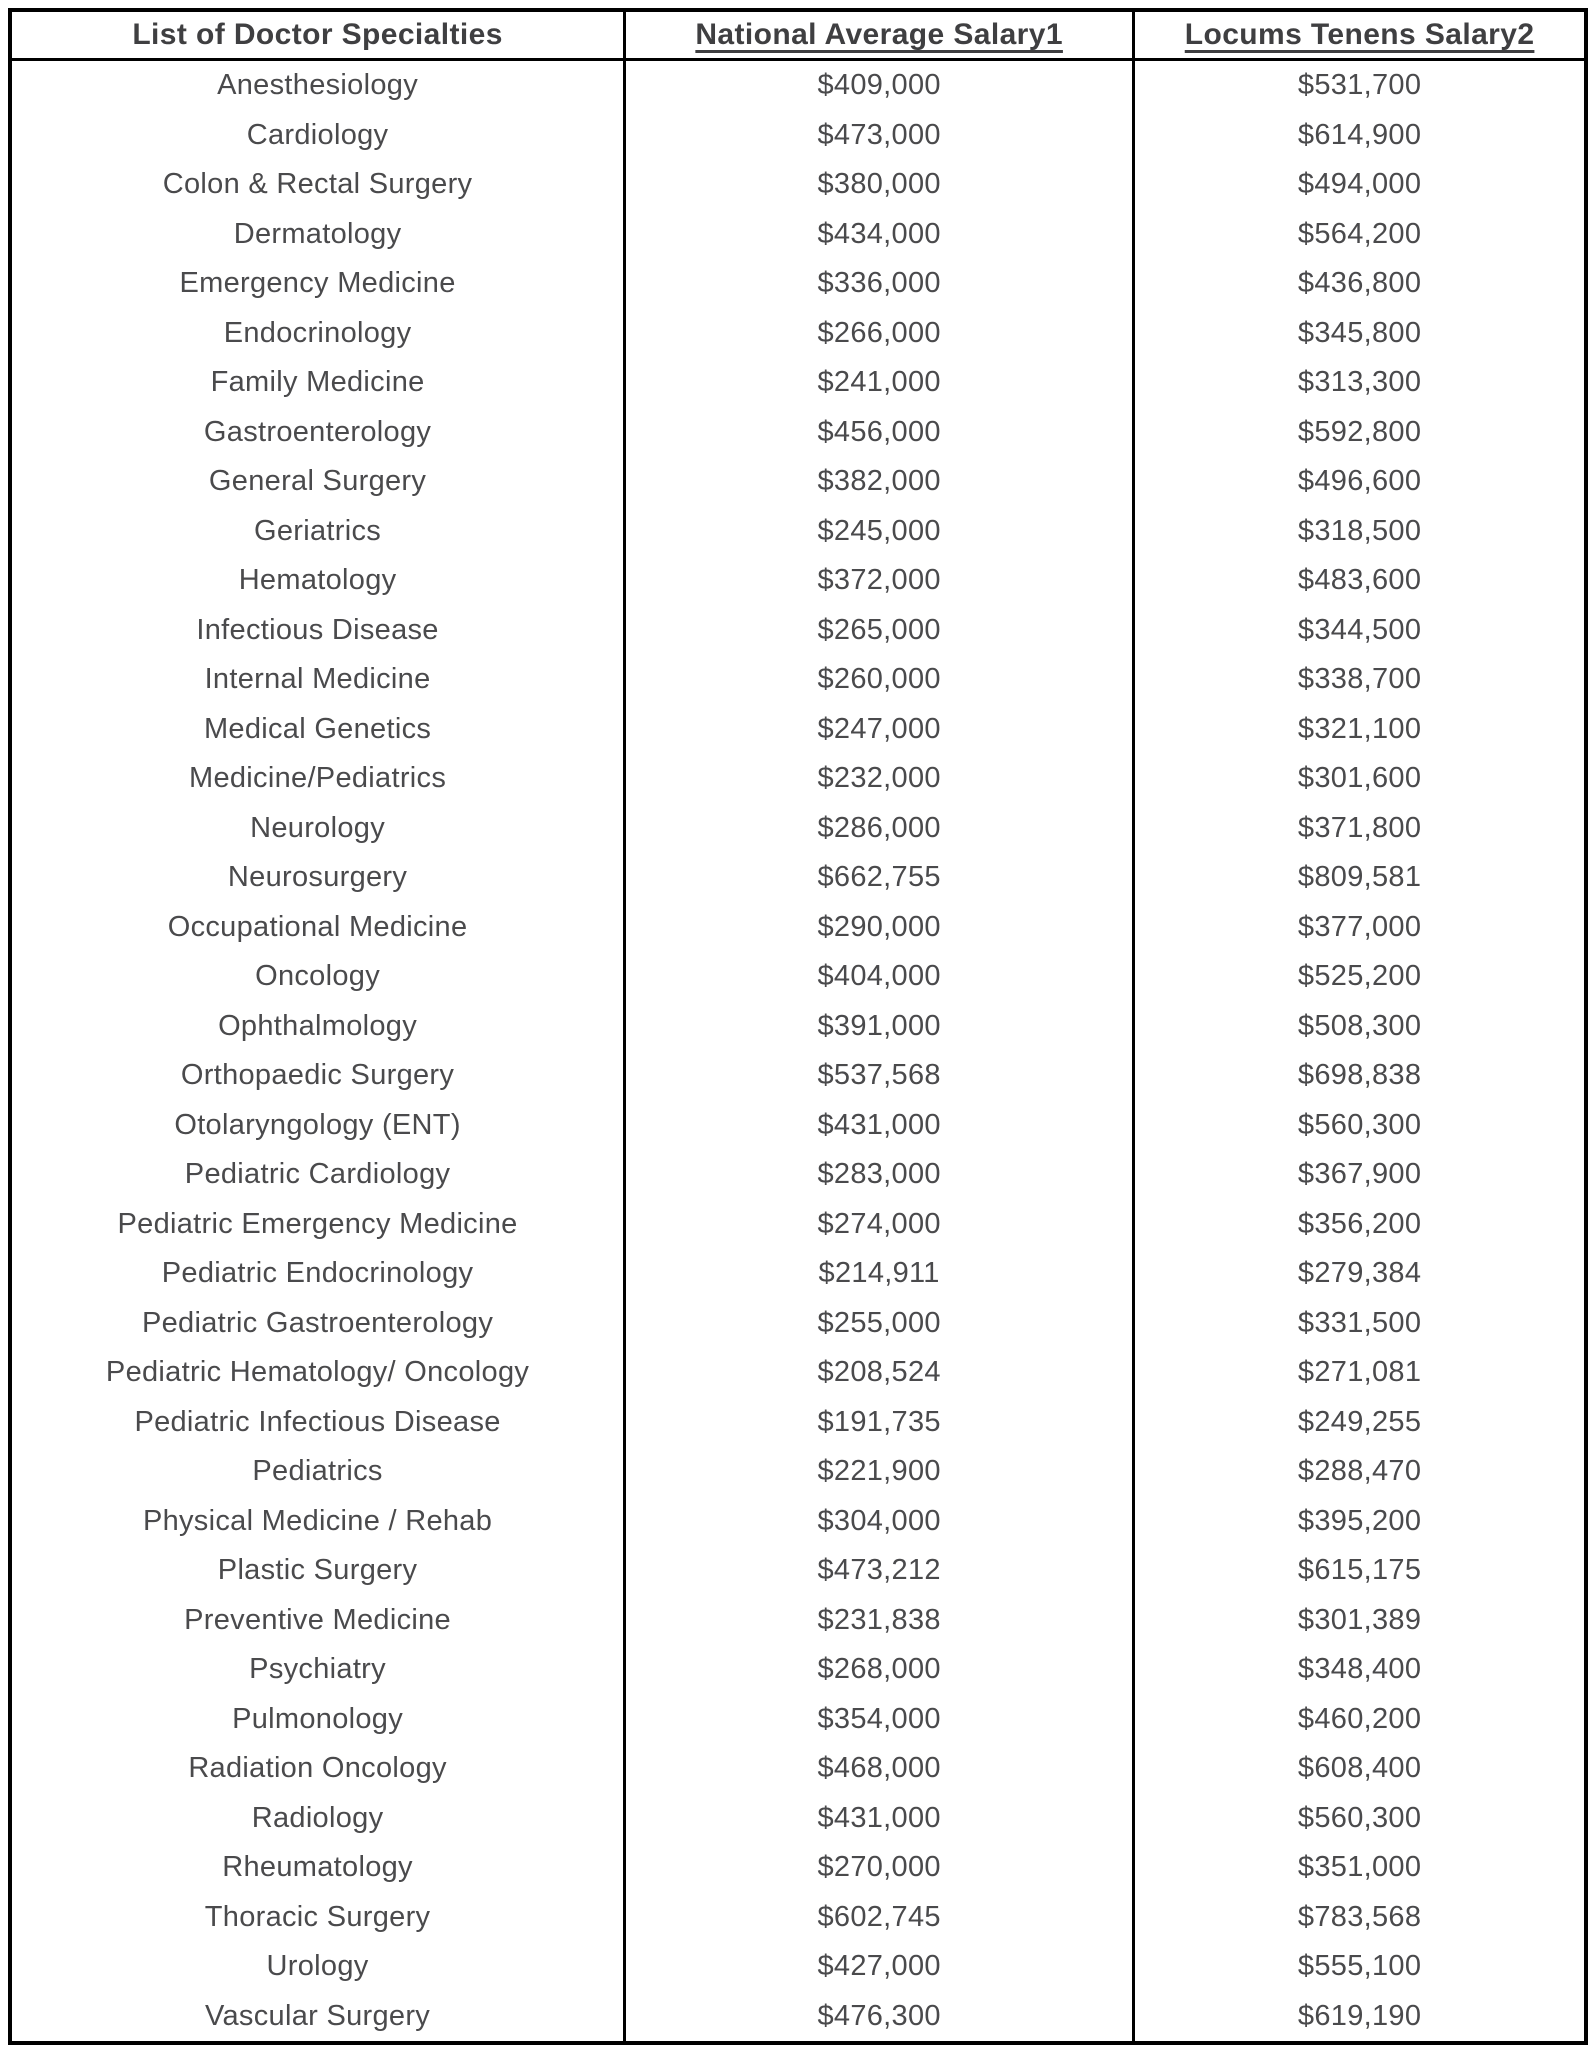 The width and height of the screenshot is (1596, 2070). I want to click on specialty-cell: Thoracic Surgery, so click(317, 1916).